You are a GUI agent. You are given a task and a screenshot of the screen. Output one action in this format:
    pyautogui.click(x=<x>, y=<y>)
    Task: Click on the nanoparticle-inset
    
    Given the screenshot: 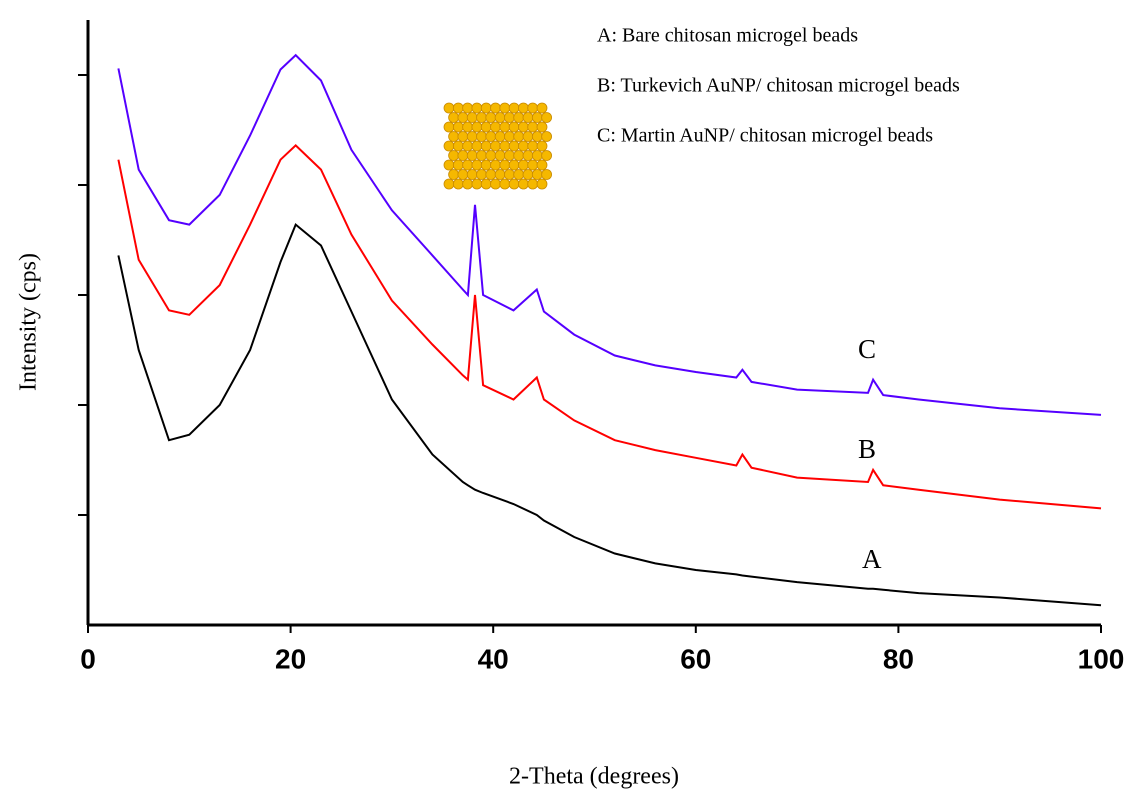 What is the action you would take?
    pyautogui.click(x=497, y=146)
    